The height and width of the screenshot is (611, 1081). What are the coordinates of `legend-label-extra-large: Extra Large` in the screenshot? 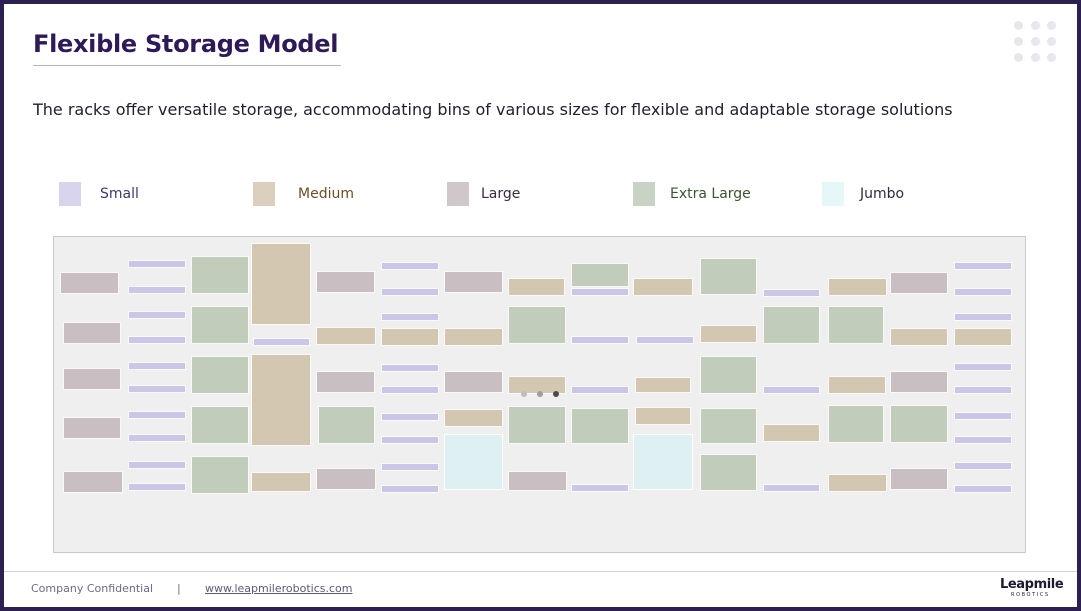 It's located at (710, 194).